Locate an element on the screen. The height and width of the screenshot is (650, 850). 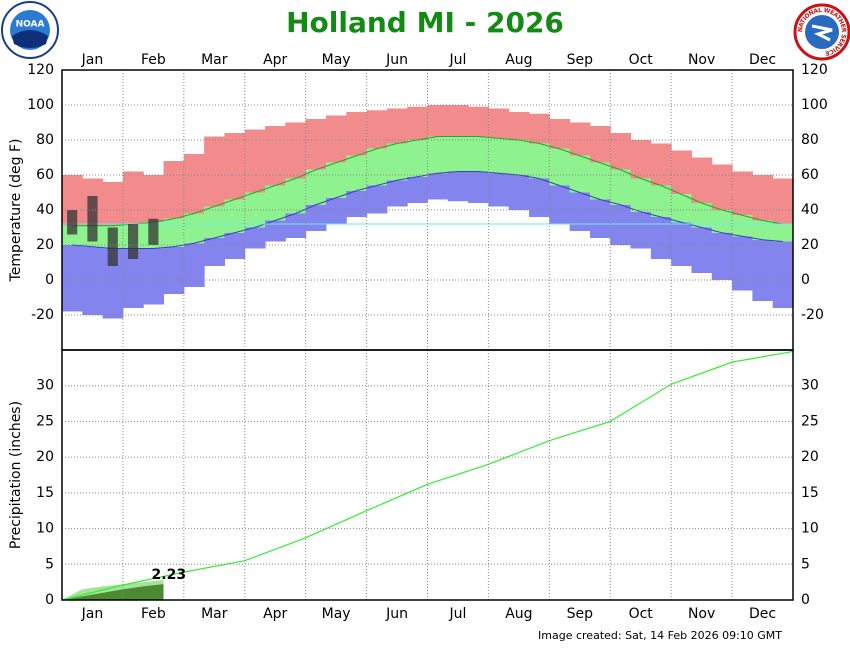
y-tick-label-right: 20 is located at coordinates (810, 245).